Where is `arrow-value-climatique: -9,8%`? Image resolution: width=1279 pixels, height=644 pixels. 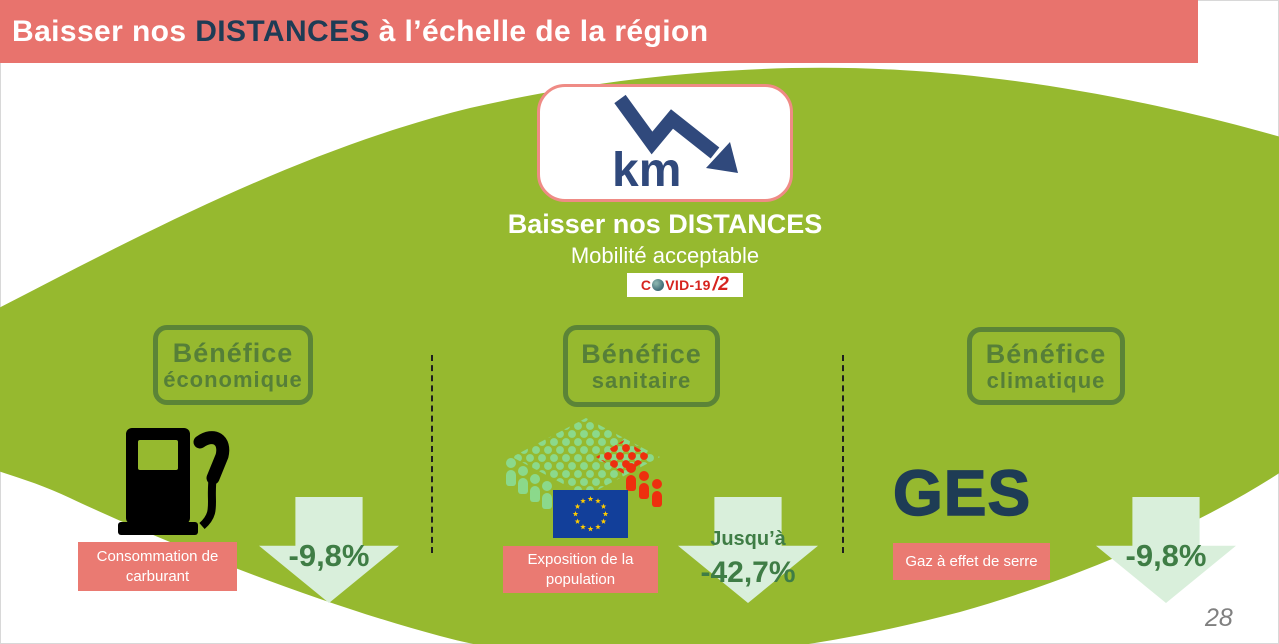
arrow-value-climatique: -9,8% is located at coordinates (1166, 555).